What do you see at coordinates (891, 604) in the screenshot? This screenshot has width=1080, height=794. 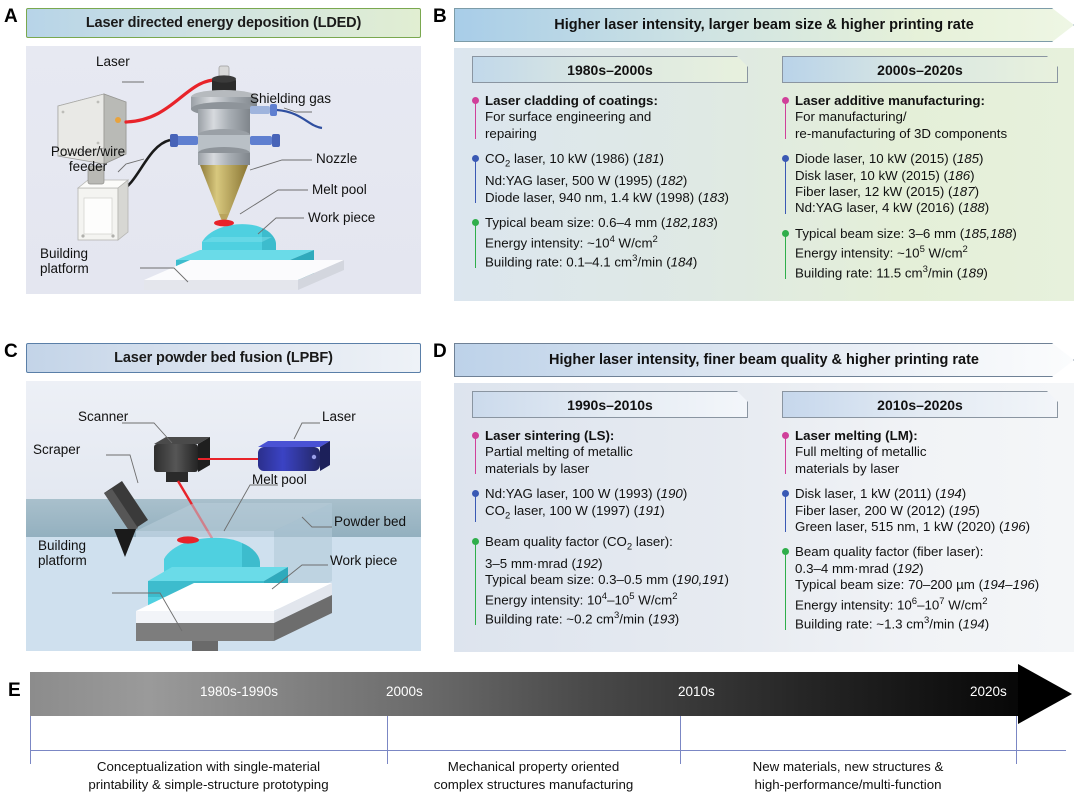 I see `info-line: Energy intensity: 106–107 W/cm2` at bounding box center [891, 604].